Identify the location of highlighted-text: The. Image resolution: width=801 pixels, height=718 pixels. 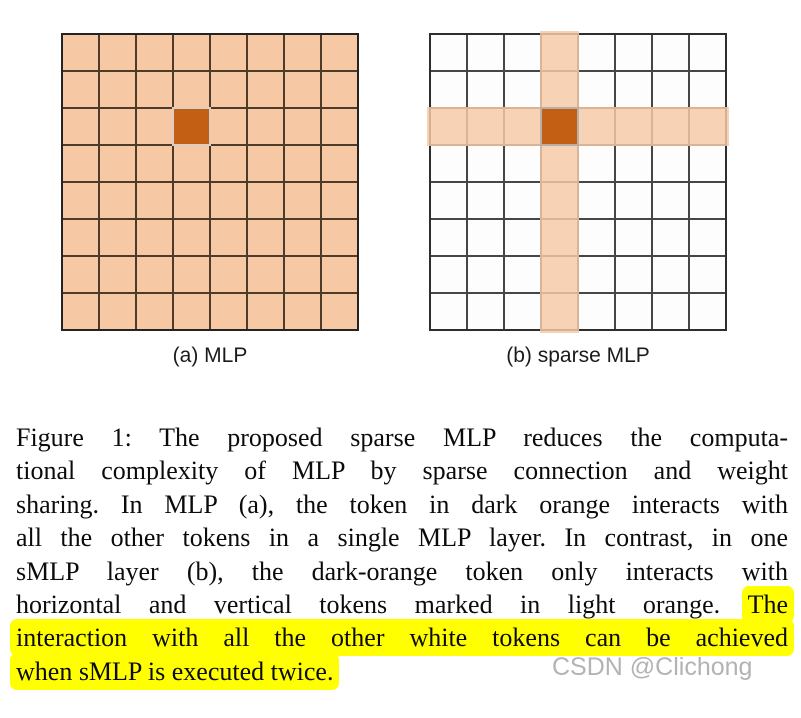
(767, 604).